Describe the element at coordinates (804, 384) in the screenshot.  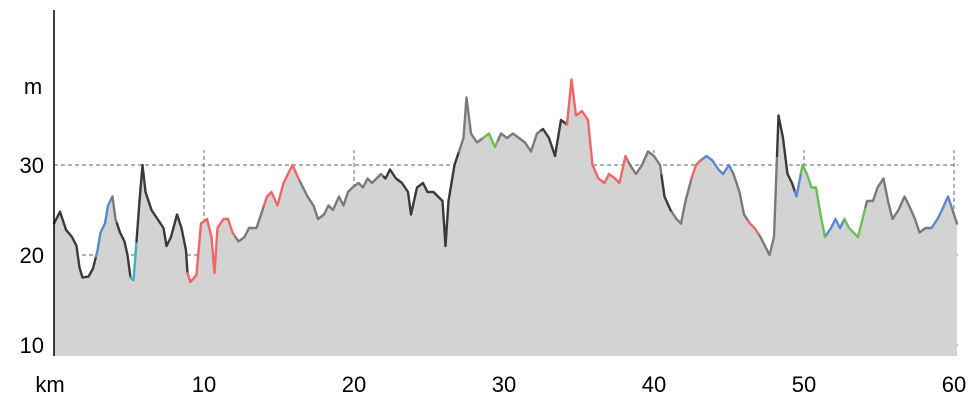
I see `x-tick-label: 50` at that location.